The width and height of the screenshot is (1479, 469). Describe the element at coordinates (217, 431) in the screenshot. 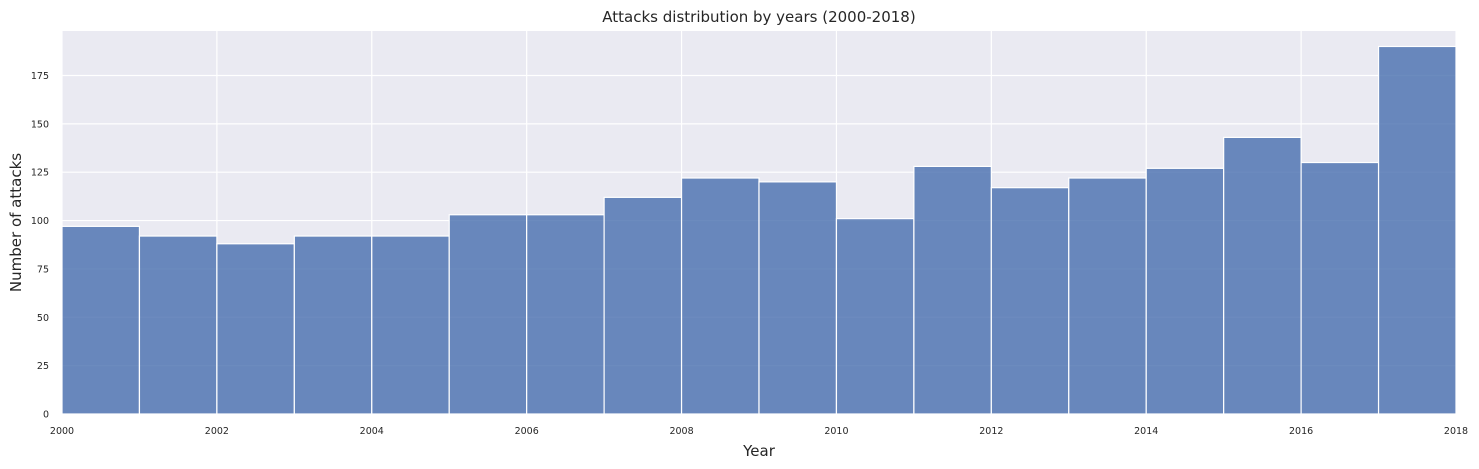

I see `x-tick-label: 2002` at that location.